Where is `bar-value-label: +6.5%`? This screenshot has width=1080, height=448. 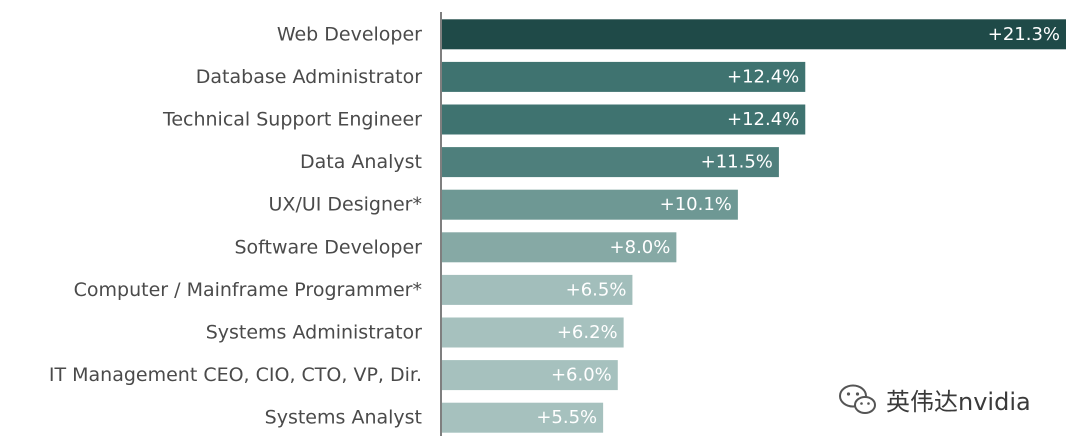 bar-value-label: +6.5% is located at coordinates (596, 289).